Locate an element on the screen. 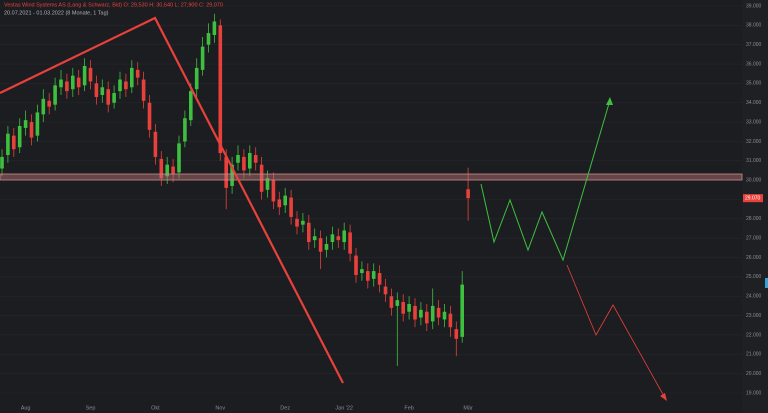 This screenshot has width=768, height=413. y-tick-label: 20.000 is located at coordinates (754, 374).